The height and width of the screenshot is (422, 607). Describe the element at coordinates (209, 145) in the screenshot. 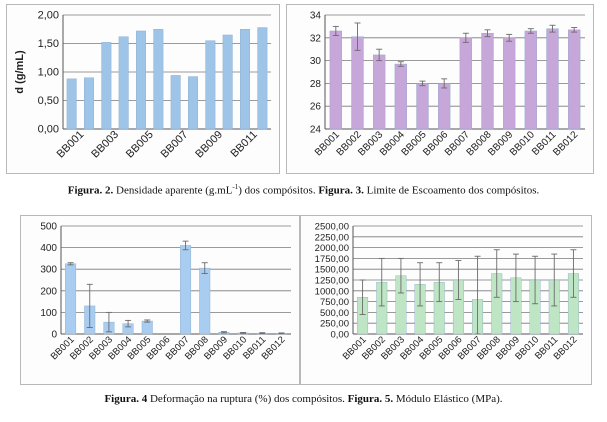

I see `x-tick-label: BB009` at that location.